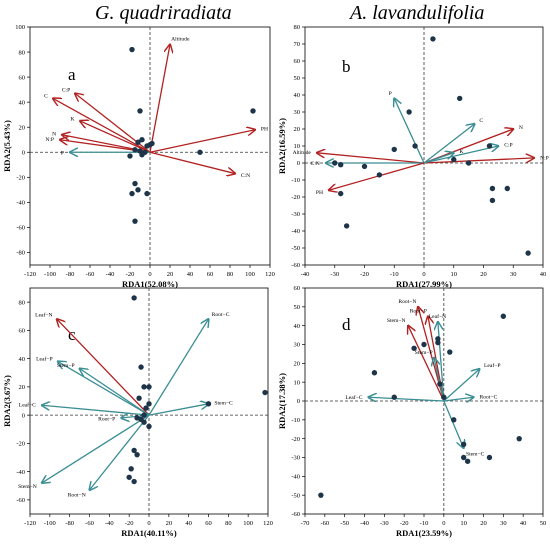 Image resolution: width=550 pixels, height=554 pixels. Describe the element at coordinates (43, 315) in the screenshot. I see `loading-label: Leaf−N` at that location.